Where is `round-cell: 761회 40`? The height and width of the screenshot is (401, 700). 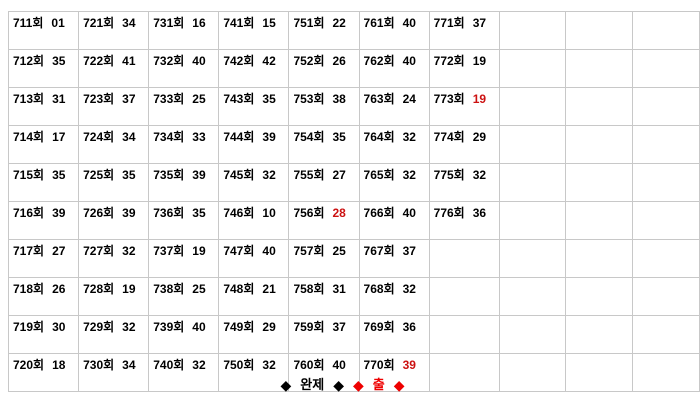
round-cell: 761회 40 is located at coordinates (394, 30).